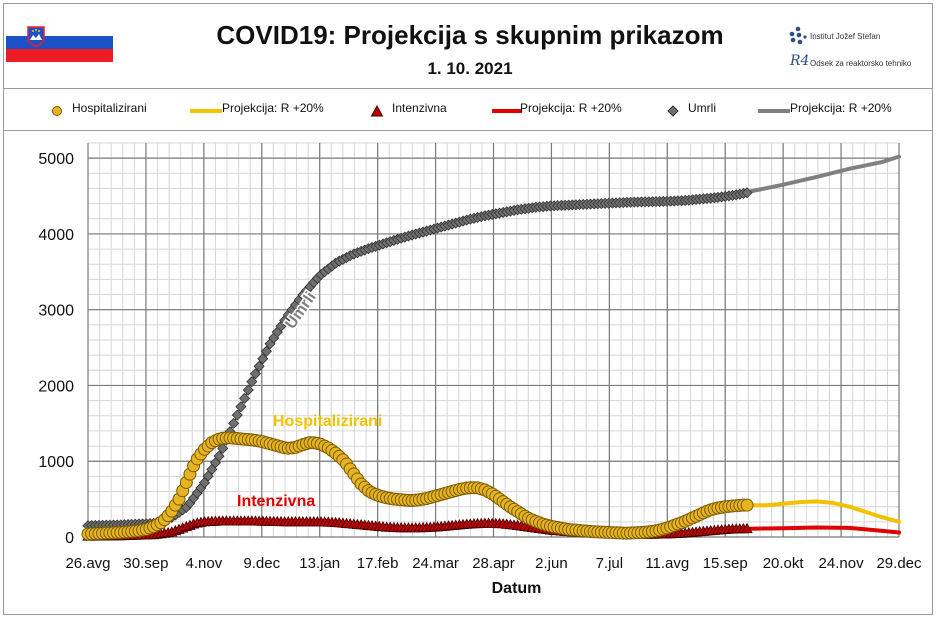 Image resolution: width=940 pixels, height=624 pixels. What do you see at coordinates (419, 108) in the screenshot?
I see `legend-item-intenzivna: Intenzivna` at bounding box center [419, 108].